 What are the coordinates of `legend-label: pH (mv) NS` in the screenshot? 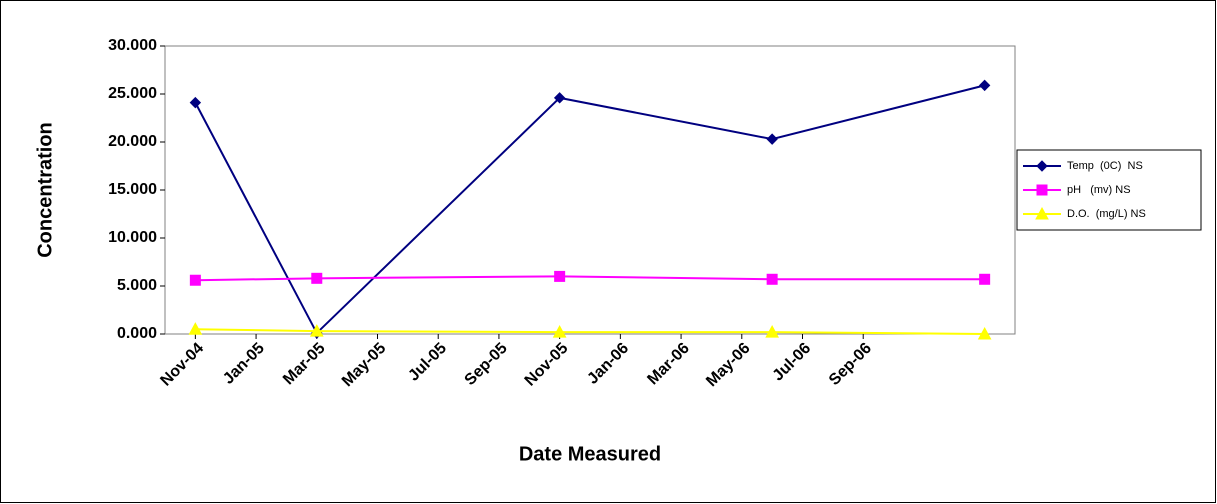 It's located at (1099, 190).